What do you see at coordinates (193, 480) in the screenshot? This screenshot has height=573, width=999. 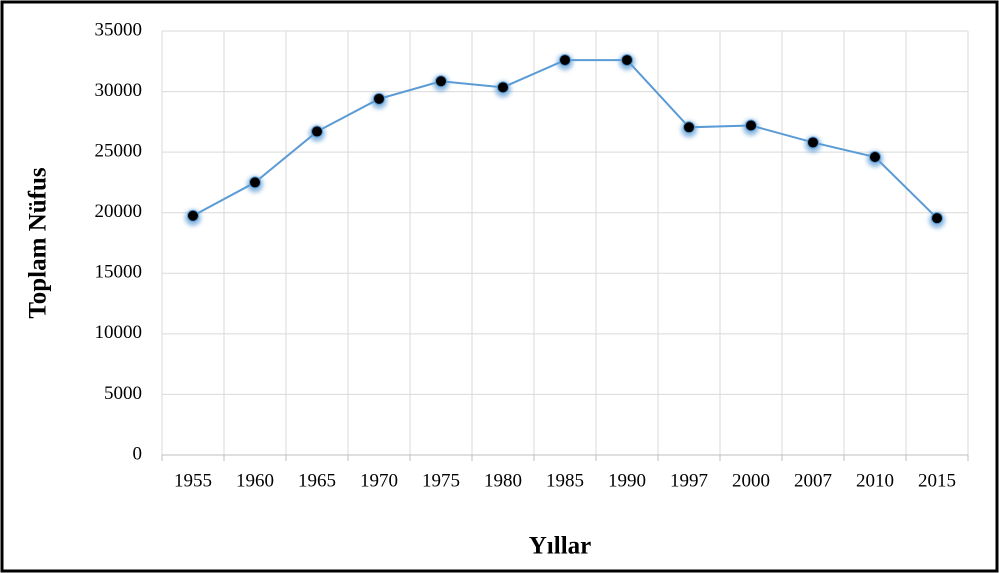 I see `x-tick-label: 1955` at bounding box center [193, 480].